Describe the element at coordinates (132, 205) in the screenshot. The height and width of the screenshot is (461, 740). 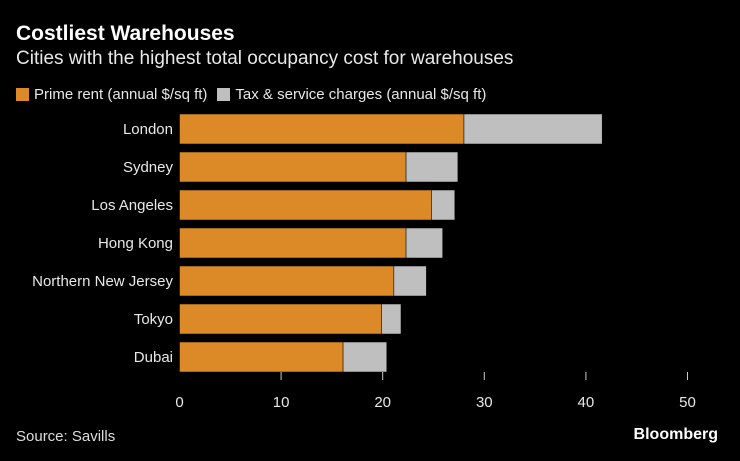
I see `category-label: Los Angeles` at that location.